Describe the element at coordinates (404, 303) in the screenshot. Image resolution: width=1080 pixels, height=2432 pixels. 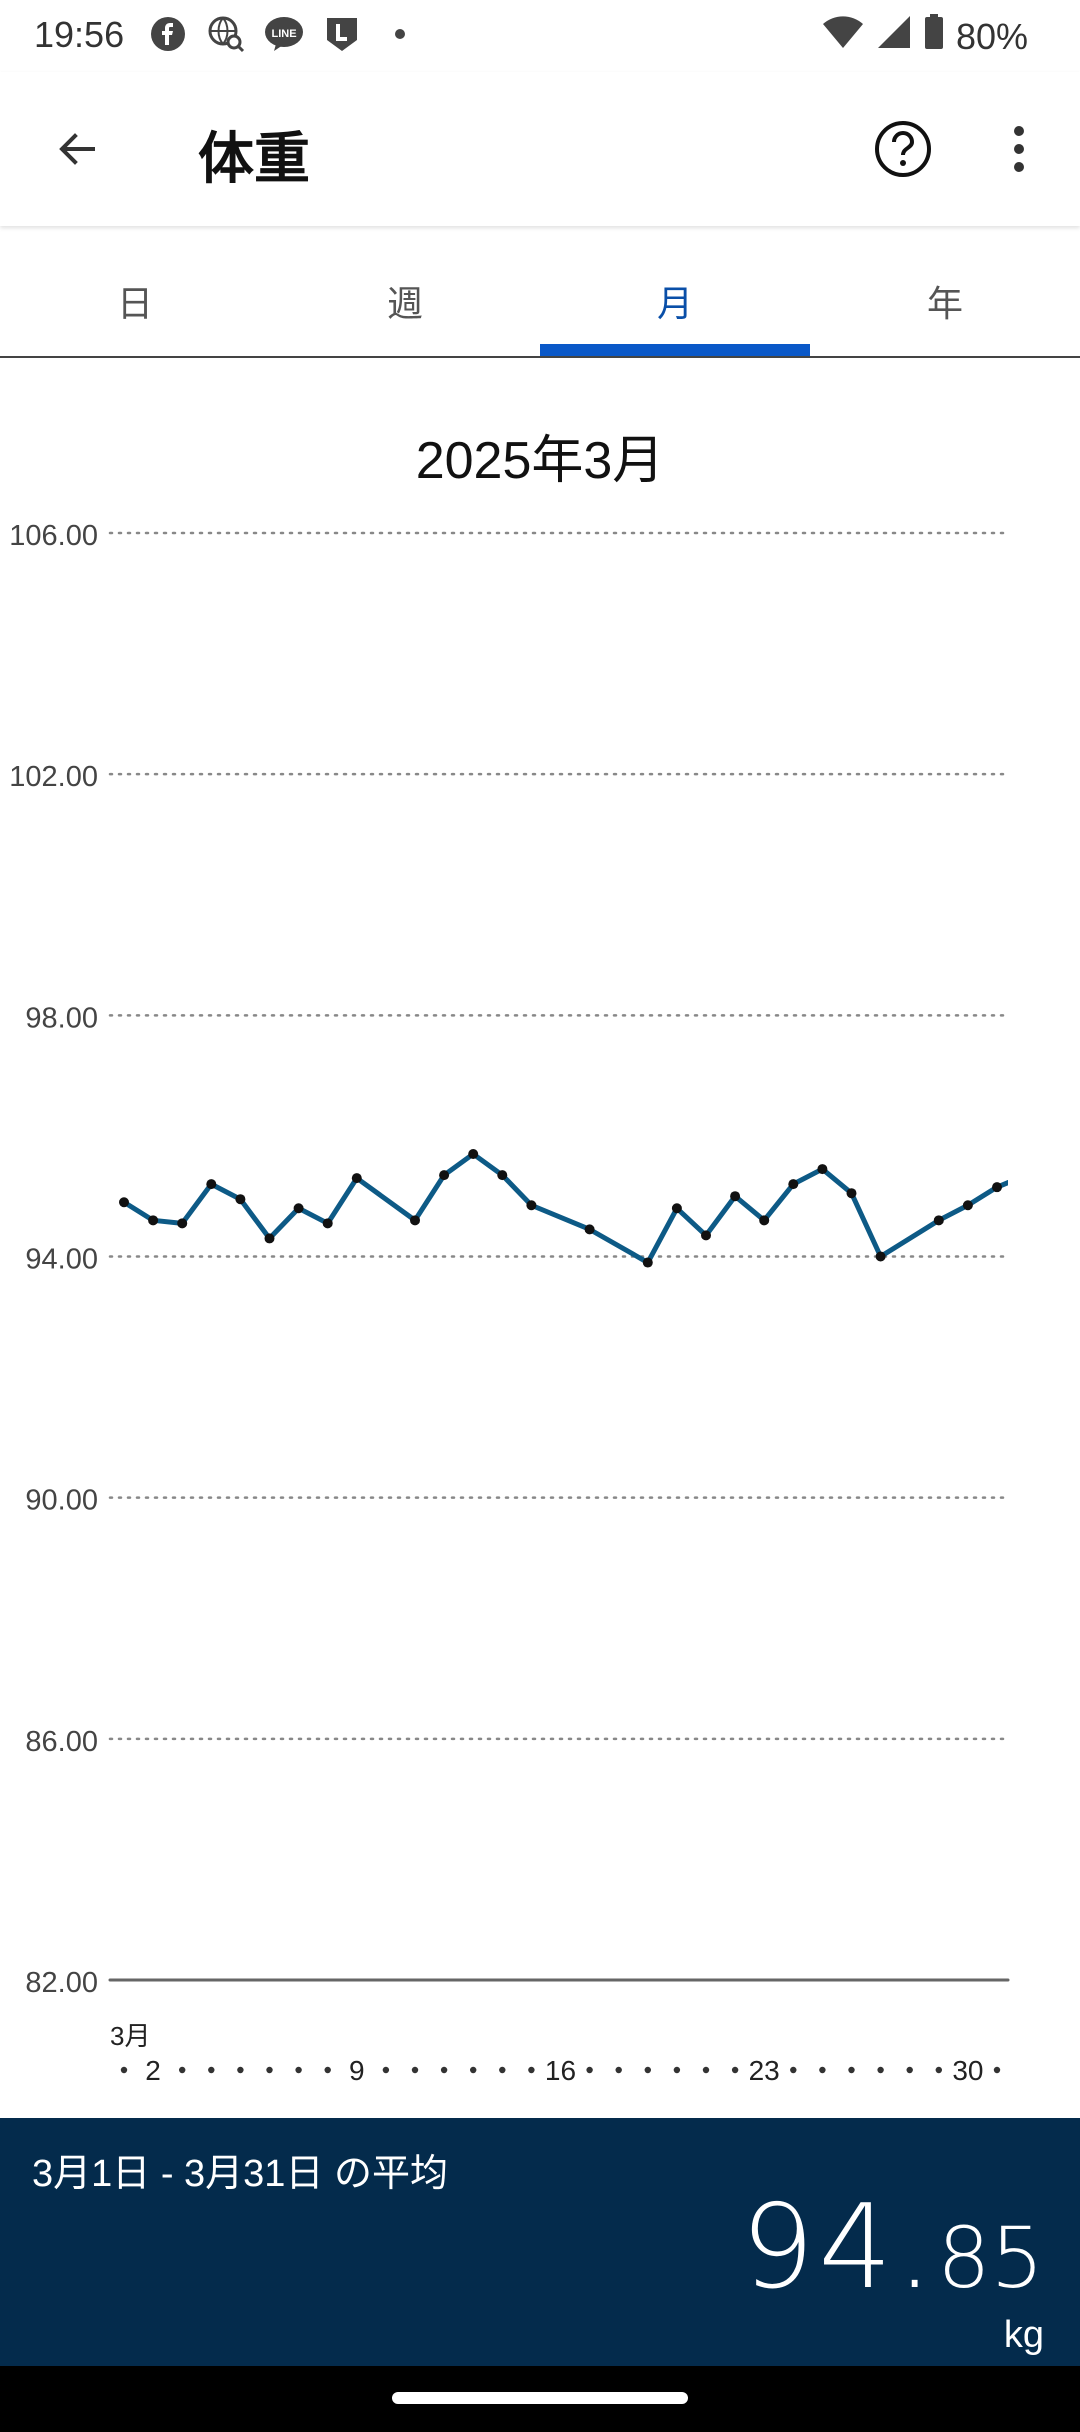
I see `tab-week: 週` at that location.